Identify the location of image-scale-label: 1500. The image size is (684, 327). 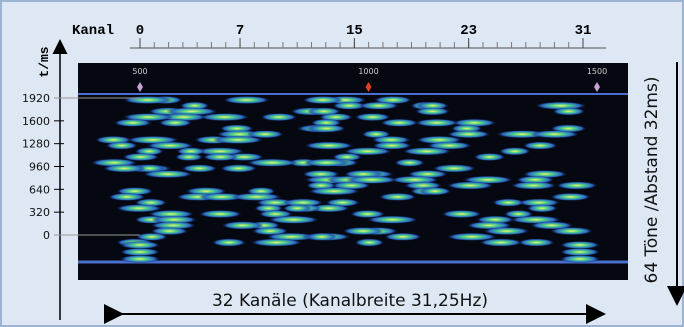
(597, 71).